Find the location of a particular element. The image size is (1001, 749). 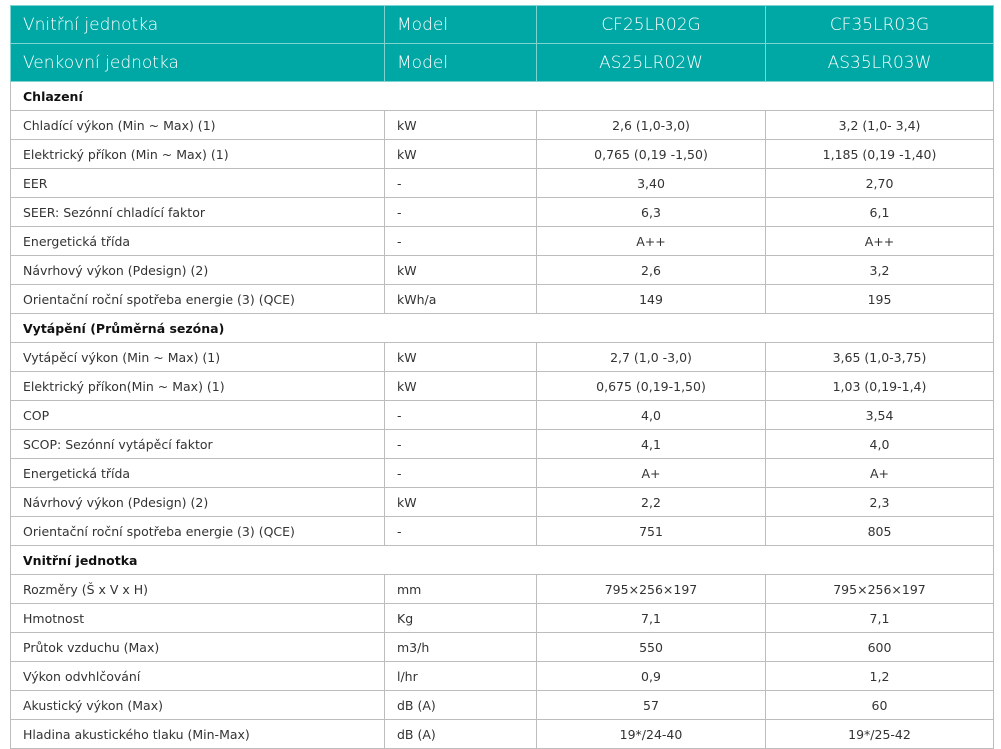

value-cell: 3,2 is located at coordinates (879, 270).